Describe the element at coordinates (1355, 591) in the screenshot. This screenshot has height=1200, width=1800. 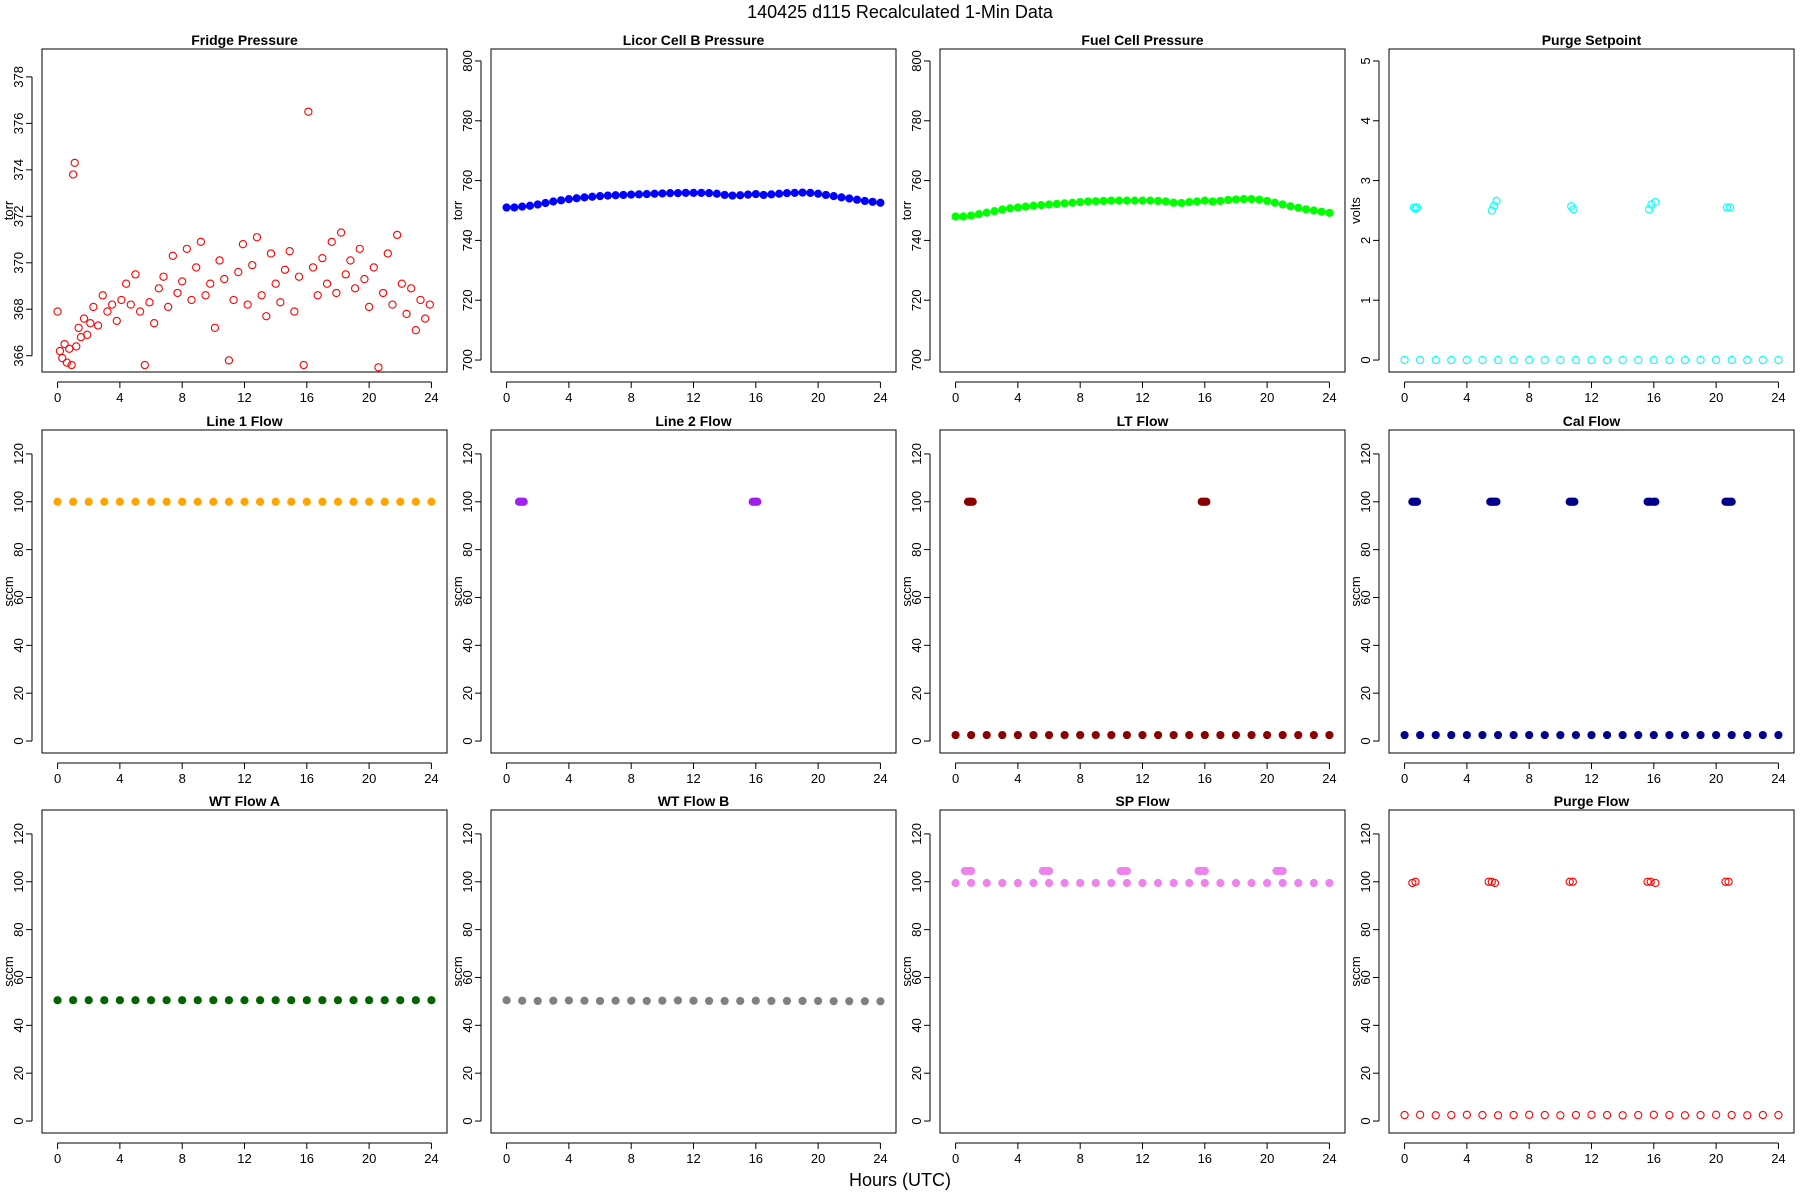
I see `cal-flow-y-label: sccm` at that location.